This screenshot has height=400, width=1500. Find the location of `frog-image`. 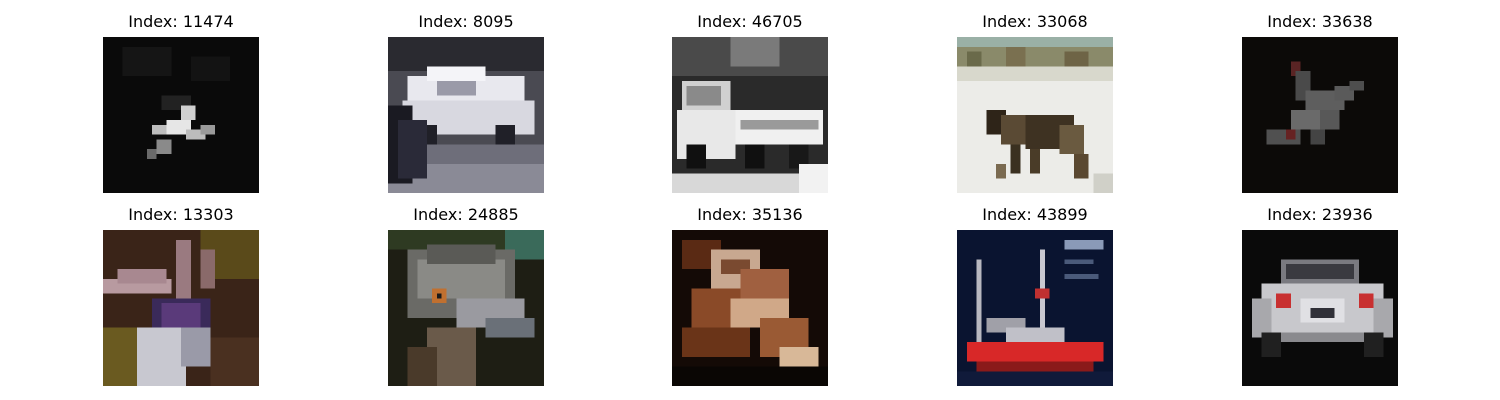

frog-image is located at coordinates (750, 308).